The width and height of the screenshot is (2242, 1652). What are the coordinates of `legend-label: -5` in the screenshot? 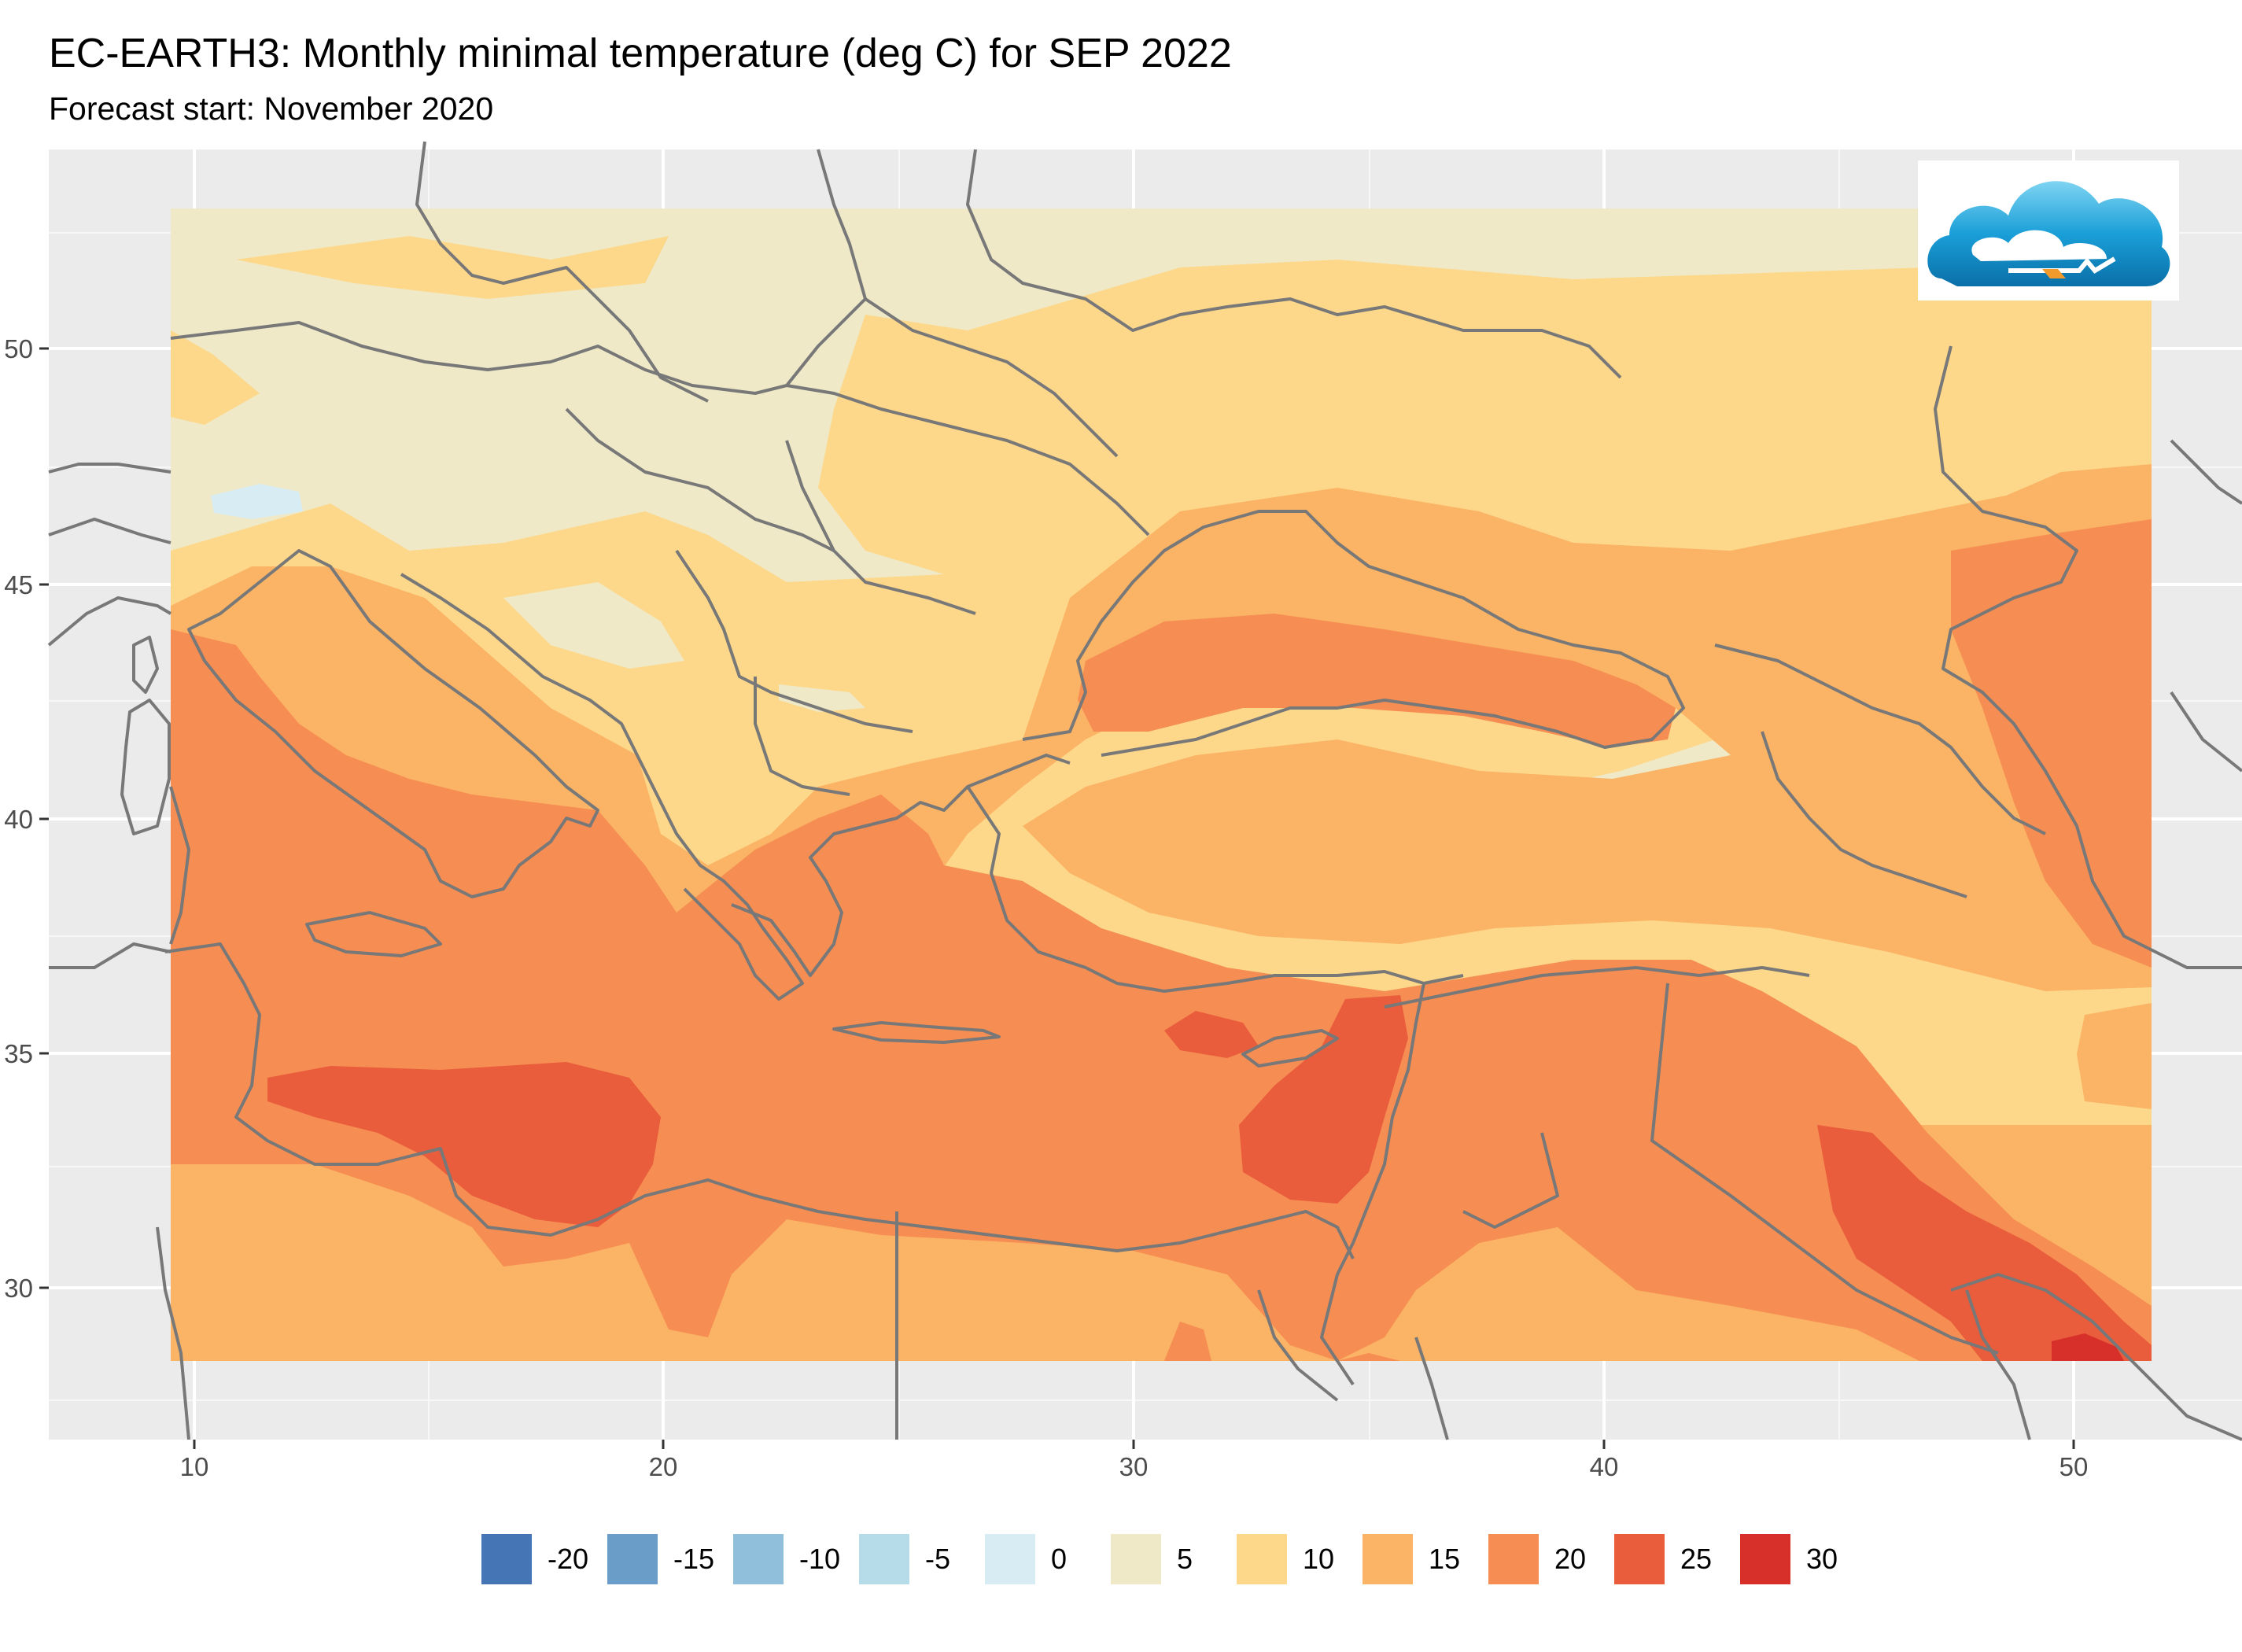 It's located at (938, 1559).